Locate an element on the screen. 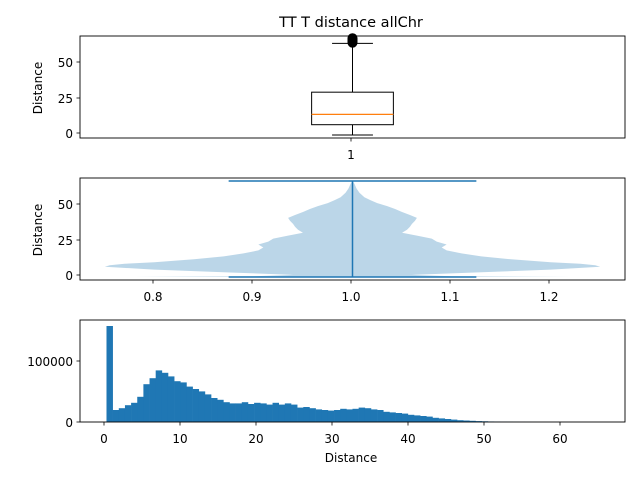  hist-x-tick-label: 60 is located at coordinates (559, 439).